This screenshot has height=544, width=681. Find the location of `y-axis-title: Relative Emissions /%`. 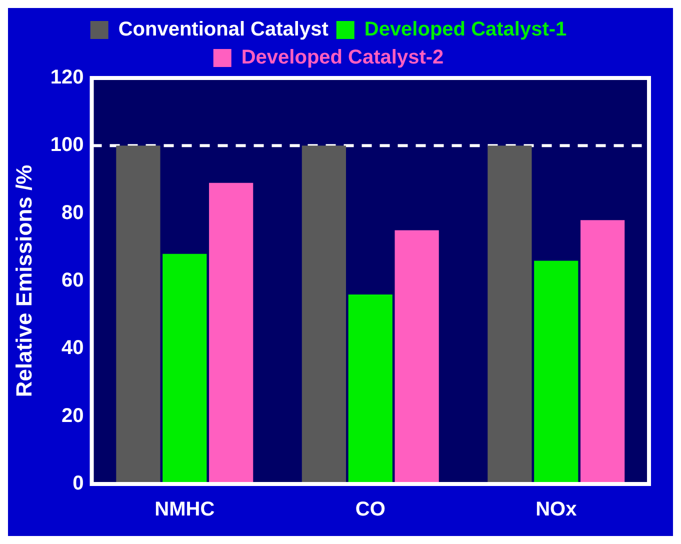

y-axis-title: Relative Emissions /% is located at coordinates (23, 281).